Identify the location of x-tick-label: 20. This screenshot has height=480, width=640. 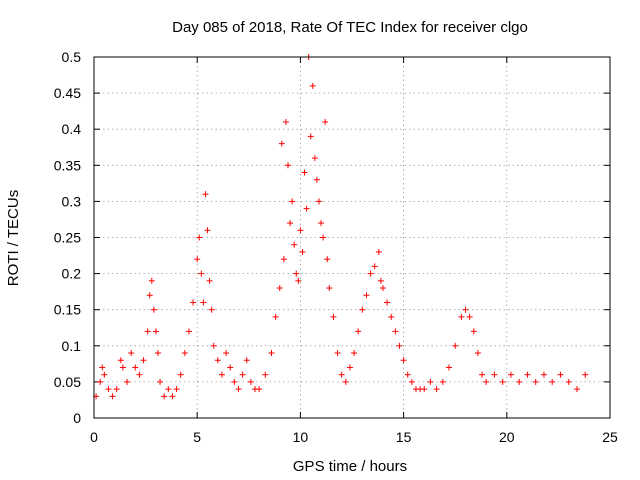
(507, 437).